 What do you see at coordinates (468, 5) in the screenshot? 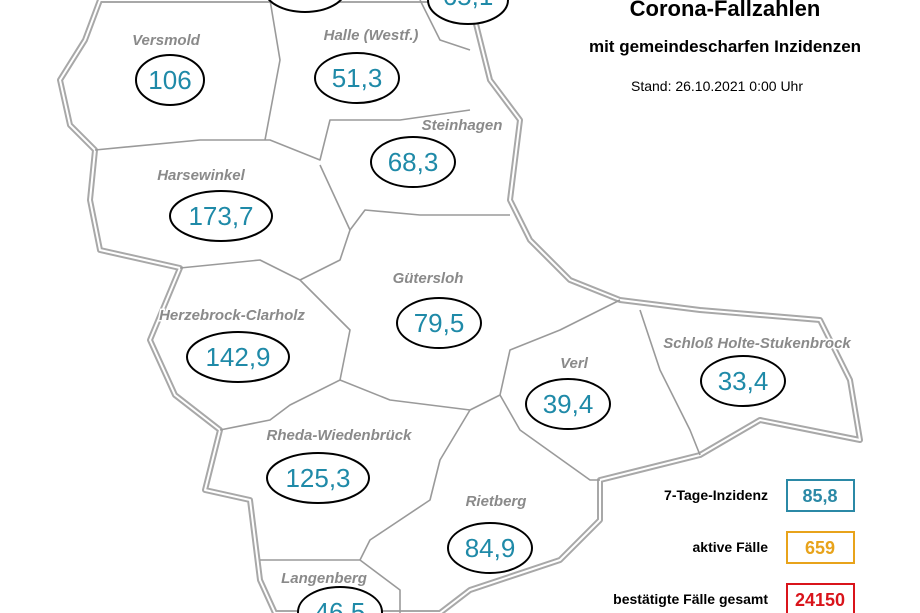
I see `incidence-value: 65,1` at bounding box center [468, 5].